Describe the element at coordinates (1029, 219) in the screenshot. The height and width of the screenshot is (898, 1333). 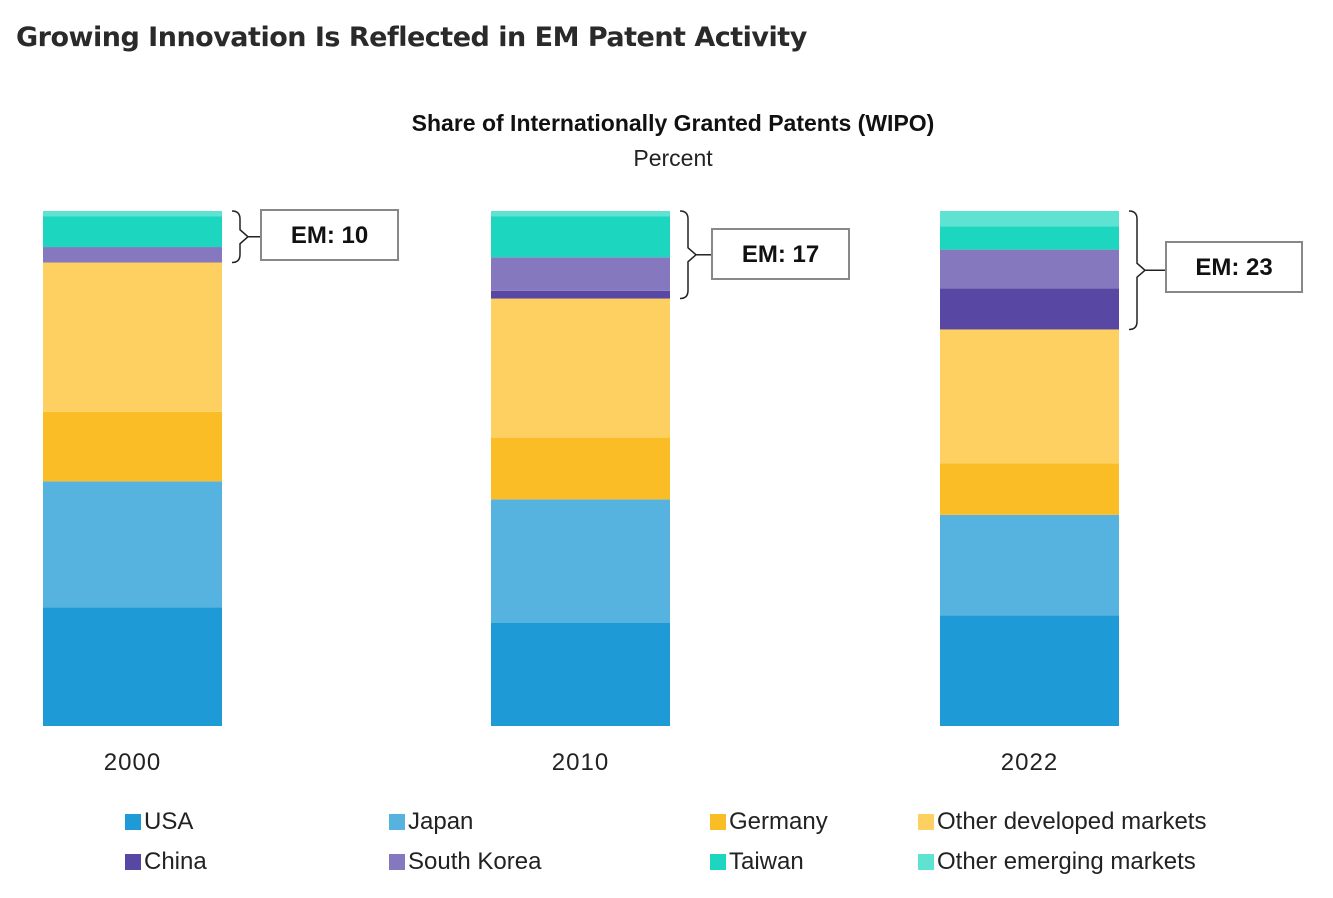
I see `bar-segment-other-emerging-markets-2022` at that location.